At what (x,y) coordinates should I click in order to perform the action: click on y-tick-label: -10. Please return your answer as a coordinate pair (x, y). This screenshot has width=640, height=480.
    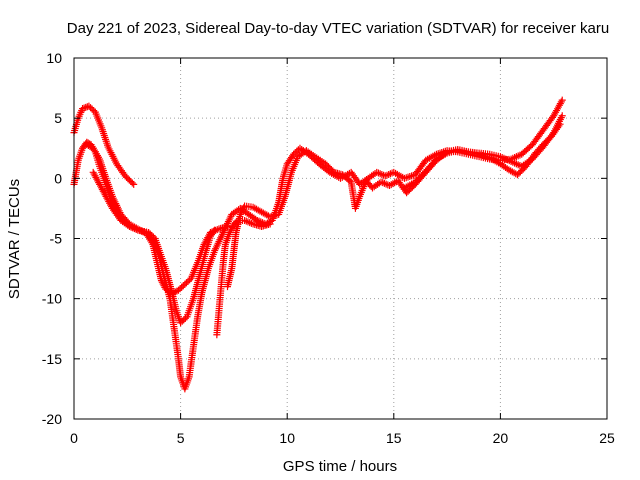
    Looking at the image, I should click on (52, 299).